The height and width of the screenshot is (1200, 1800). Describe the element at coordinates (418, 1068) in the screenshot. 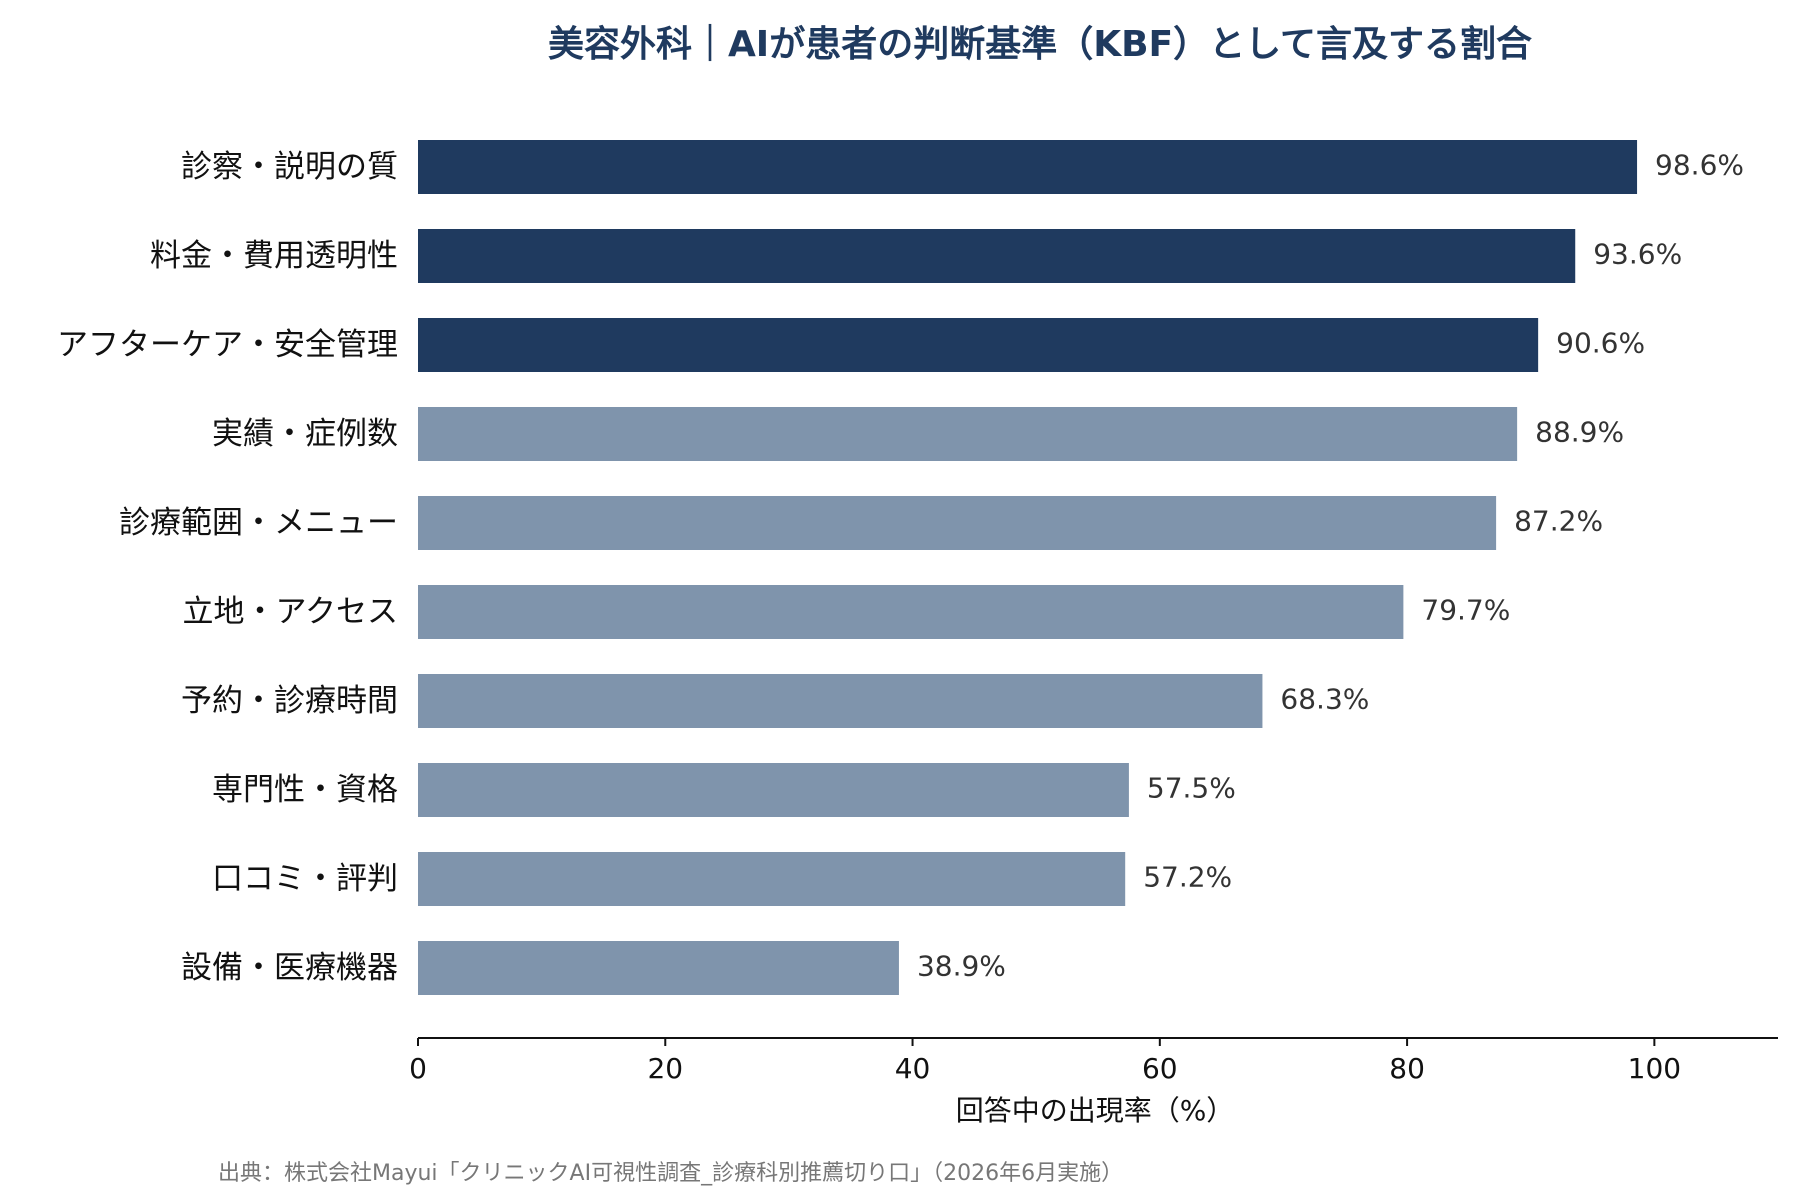

I see `x-tick-label: 0` at that location.